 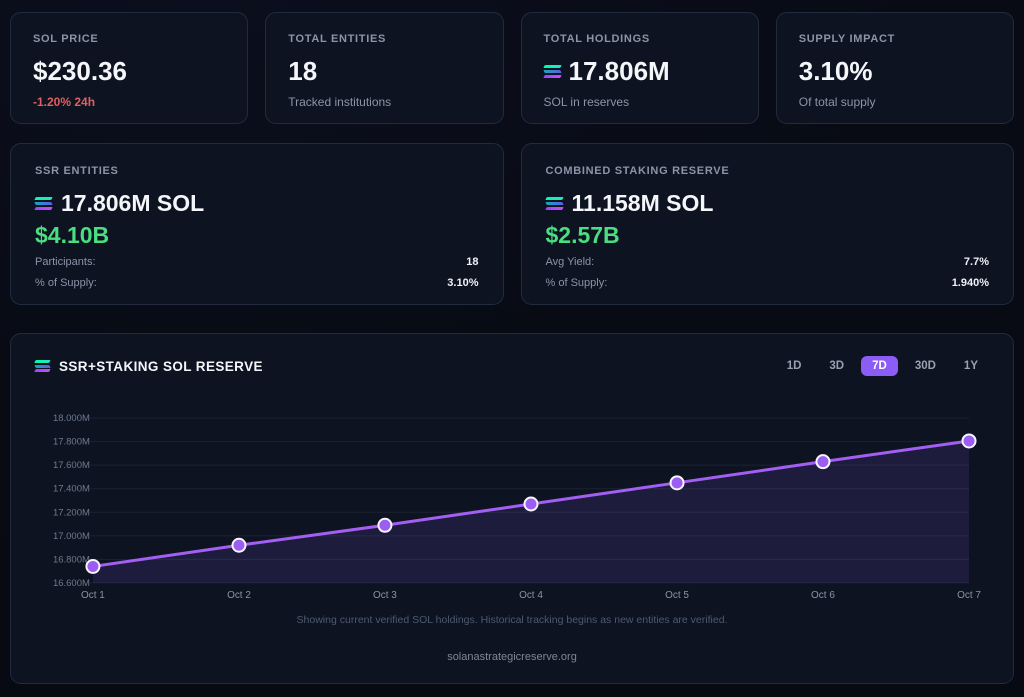 What do you see at coordinates (637, 171) in the screenshot?
I see `reserve-label: COMBINED STAKING RESERVE` at bounding box center [637, 171].